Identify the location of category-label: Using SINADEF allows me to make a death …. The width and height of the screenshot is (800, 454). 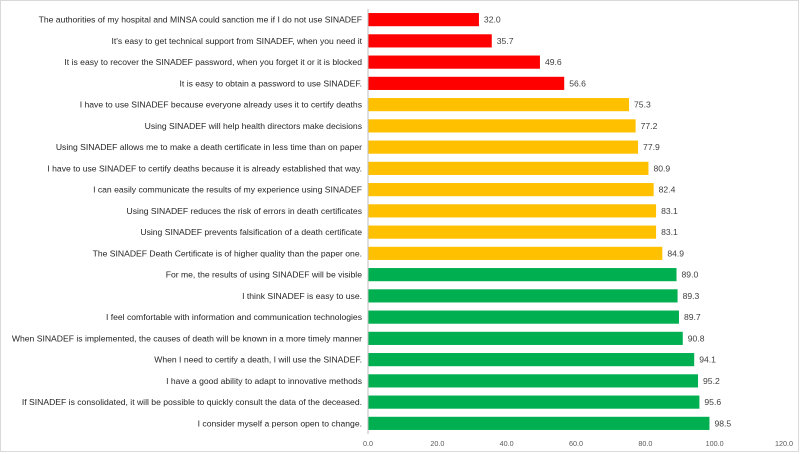
(209, 147).